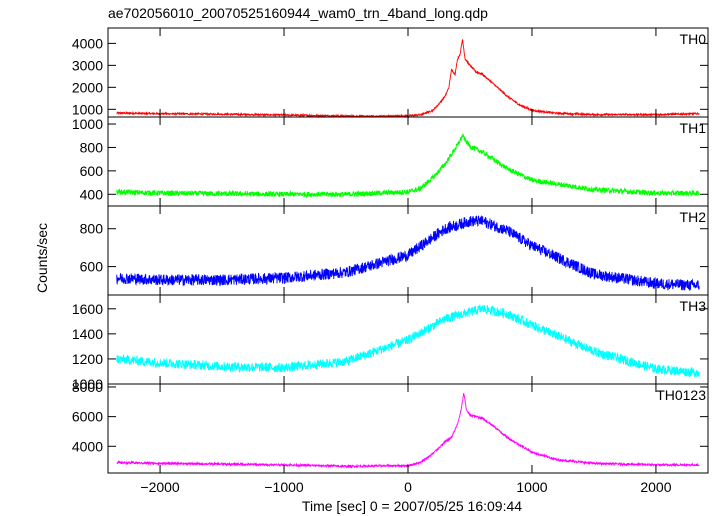  I want to click on series-th1, so click(408, 165).